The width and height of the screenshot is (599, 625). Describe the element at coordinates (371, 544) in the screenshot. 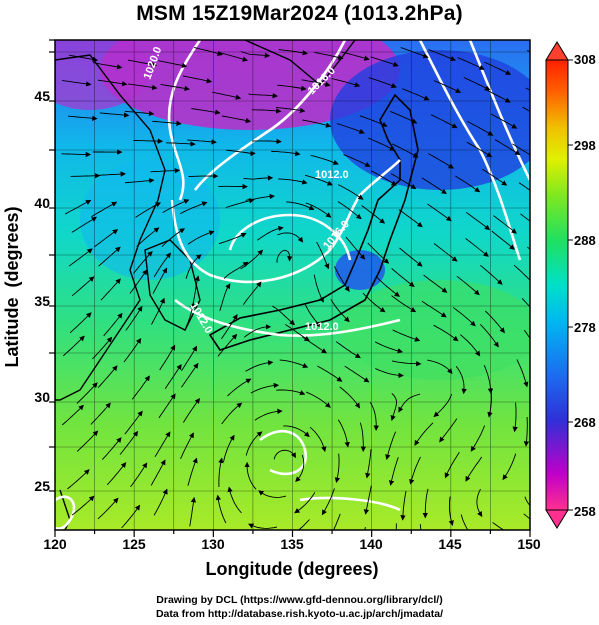

I see `xtick-label-140: 140` at that location.